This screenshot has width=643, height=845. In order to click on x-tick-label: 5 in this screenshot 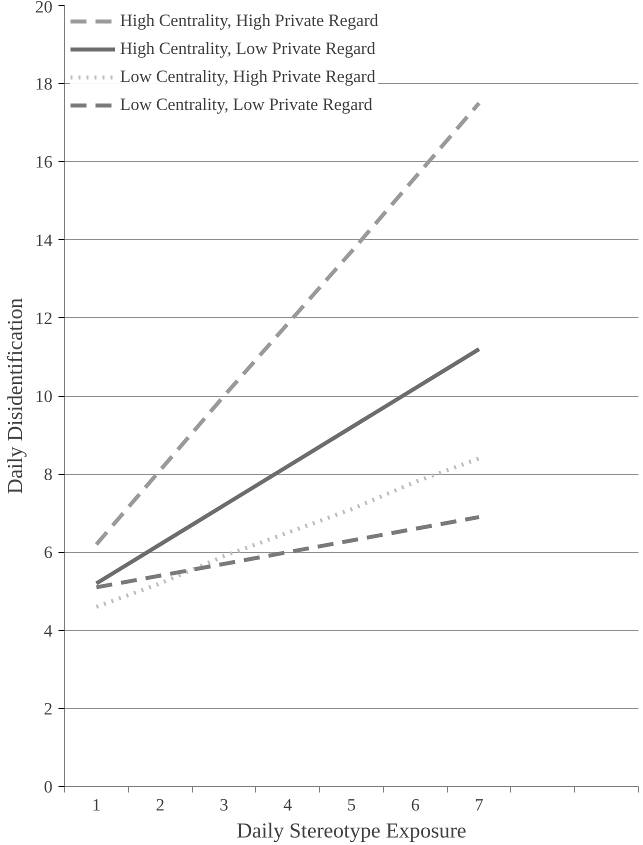, I will do `click(351, 805)`.